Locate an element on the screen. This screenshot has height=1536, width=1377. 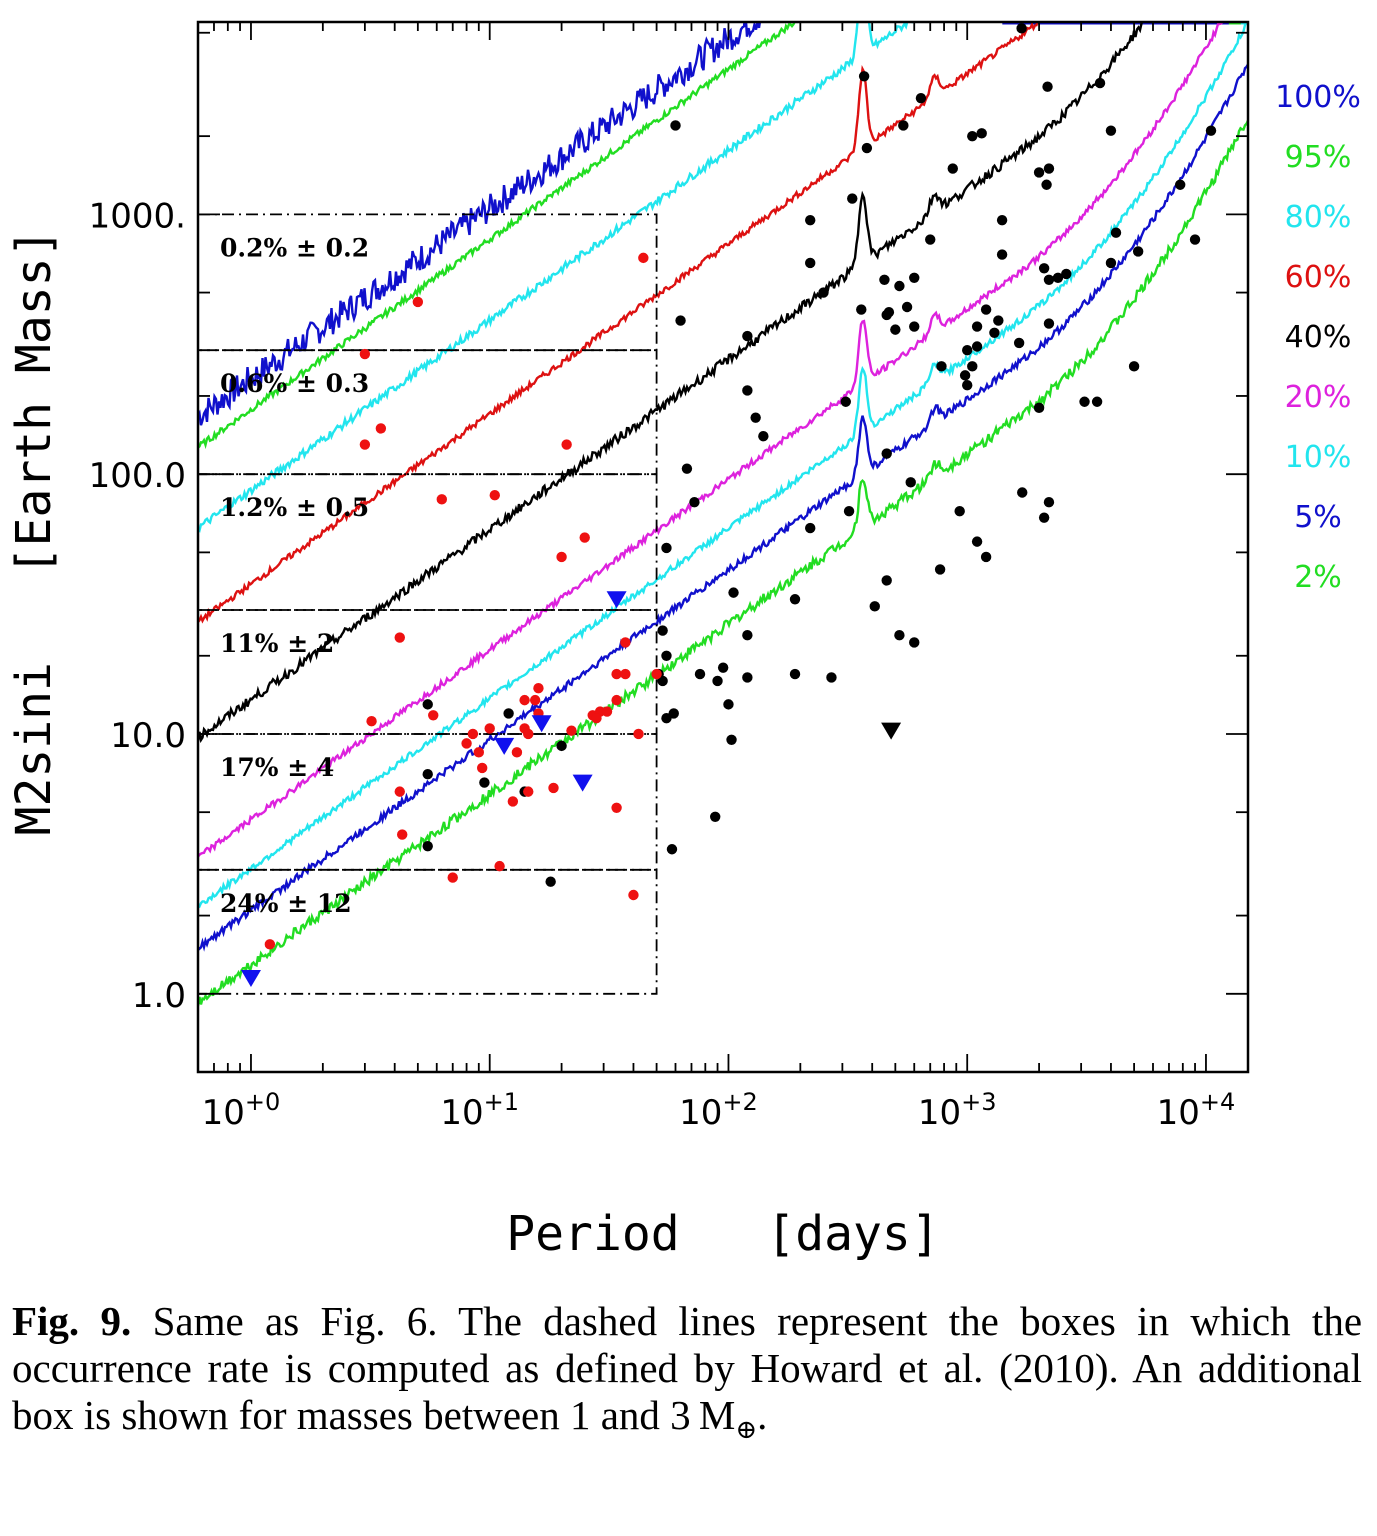
caption-end: . is located at coordinates (762, 1415).